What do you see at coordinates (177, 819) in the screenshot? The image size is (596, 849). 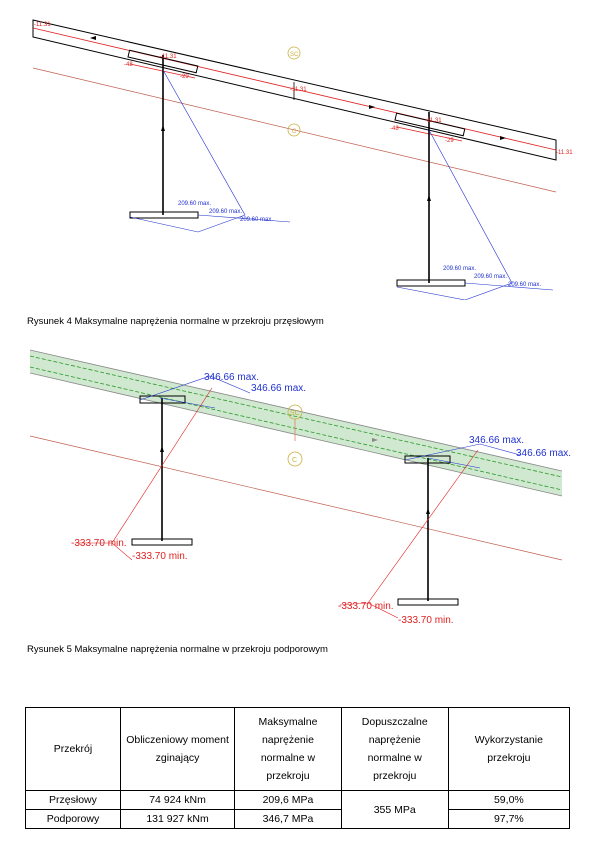 I see `cell-moment: 131 927 kNm` at bounding box center [177, 819].